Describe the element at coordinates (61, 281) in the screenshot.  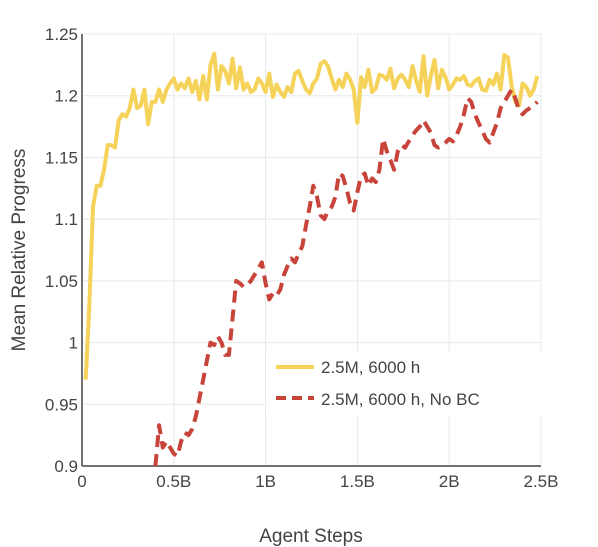
I see `y-tick-label: 1.05` at that location.